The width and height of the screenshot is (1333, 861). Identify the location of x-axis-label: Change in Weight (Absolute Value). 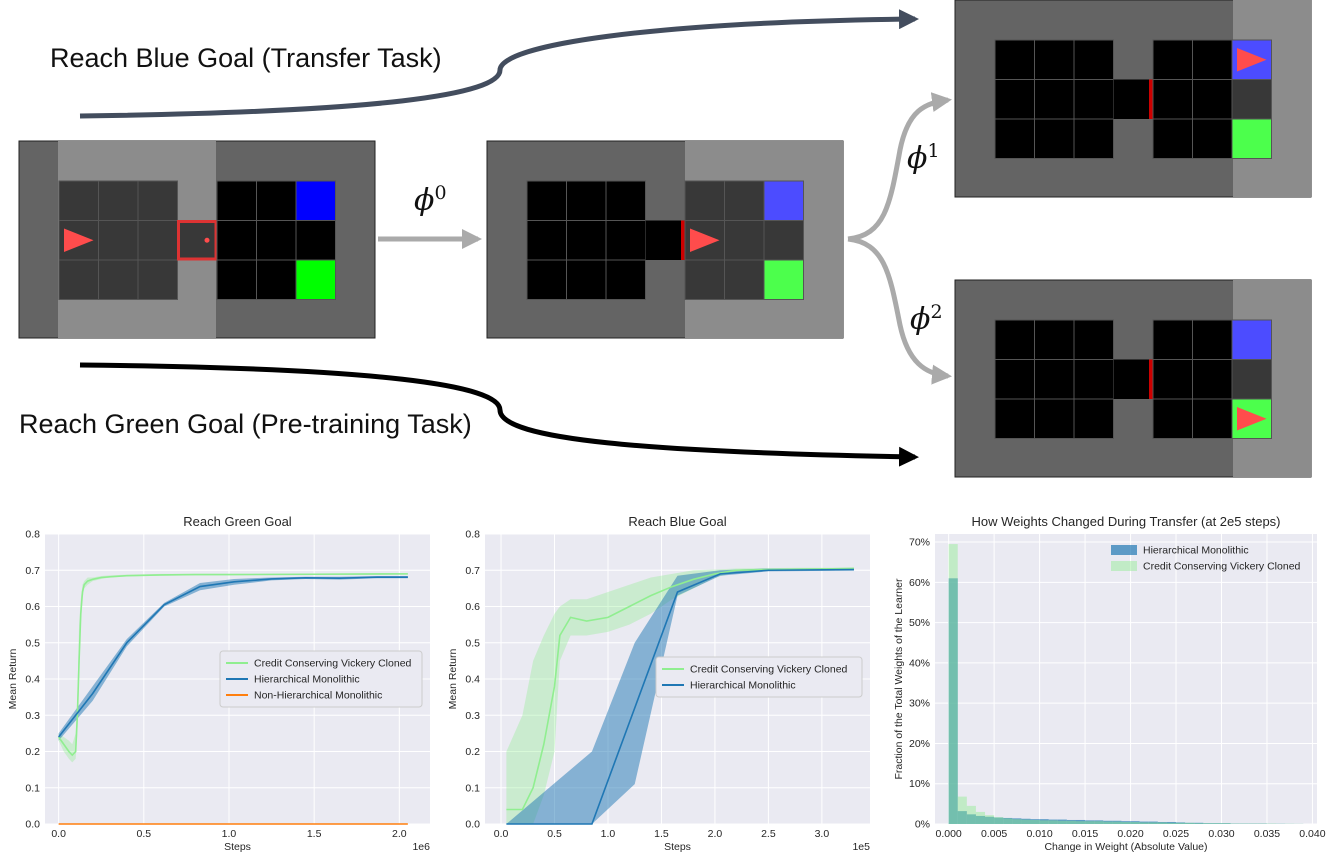
(1125, 847).